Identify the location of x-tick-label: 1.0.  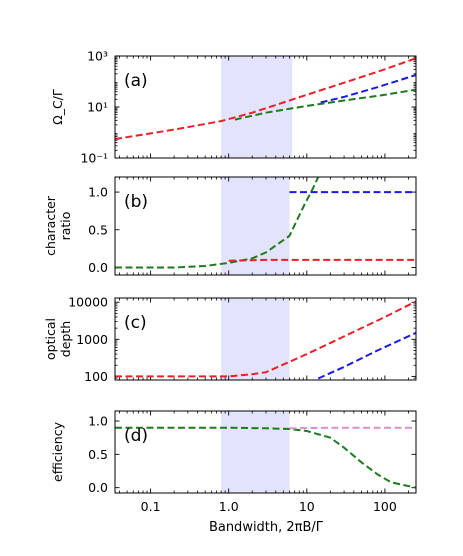
(229, 506).